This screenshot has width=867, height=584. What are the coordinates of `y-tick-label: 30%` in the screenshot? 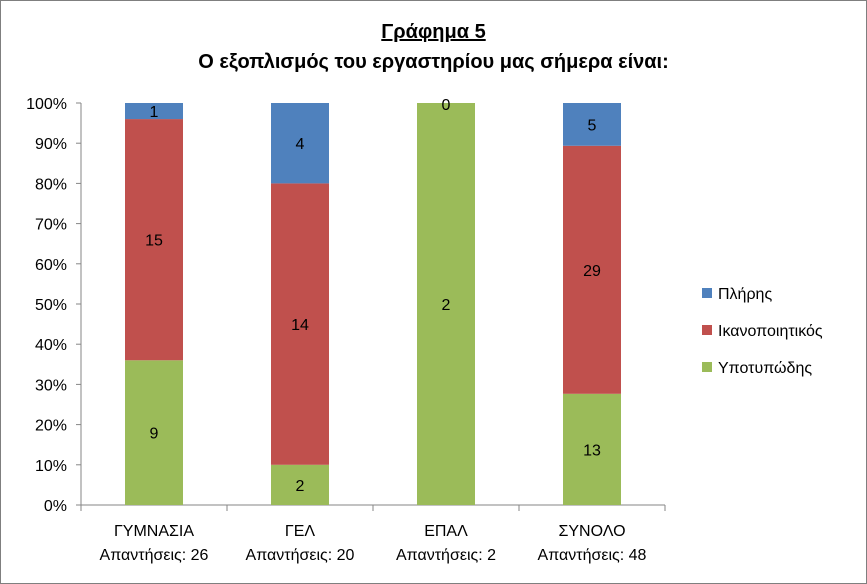 It's located at (51, 385).